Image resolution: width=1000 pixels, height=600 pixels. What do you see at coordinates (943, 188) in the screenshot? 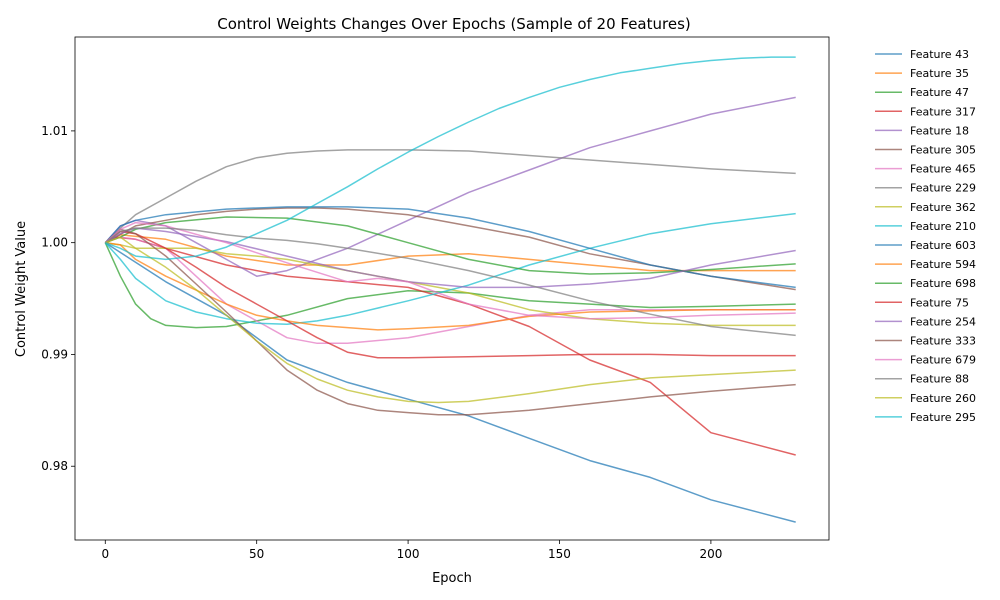
I see `legend-label: Feature 229` at bounding box center [943, 188].